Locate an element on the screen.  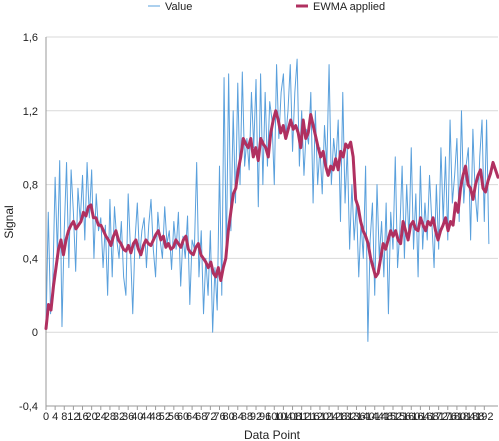
x-tick-label: 132 is located at coordinates (347, 417).